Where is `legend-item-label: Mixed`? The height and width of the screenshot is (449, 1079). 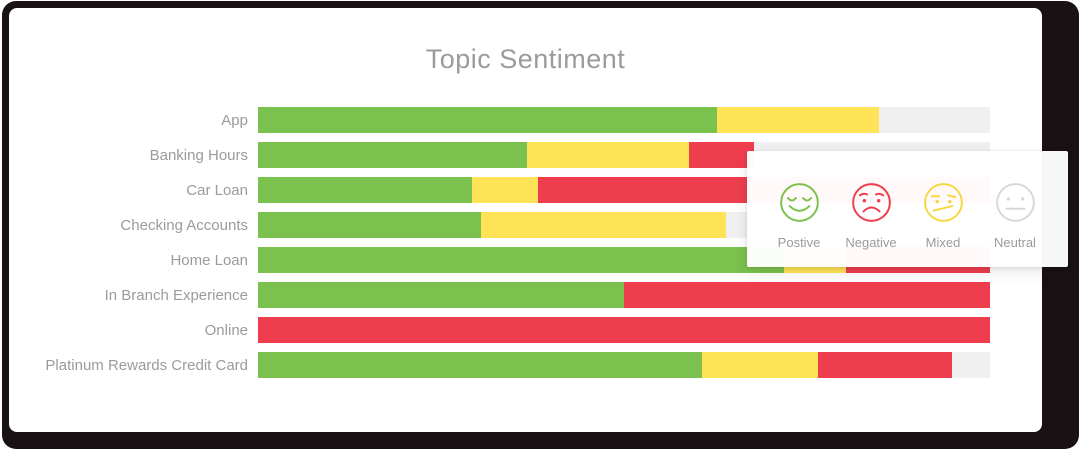
legend-item-label: Mixed is located at coordinates (943, 242).